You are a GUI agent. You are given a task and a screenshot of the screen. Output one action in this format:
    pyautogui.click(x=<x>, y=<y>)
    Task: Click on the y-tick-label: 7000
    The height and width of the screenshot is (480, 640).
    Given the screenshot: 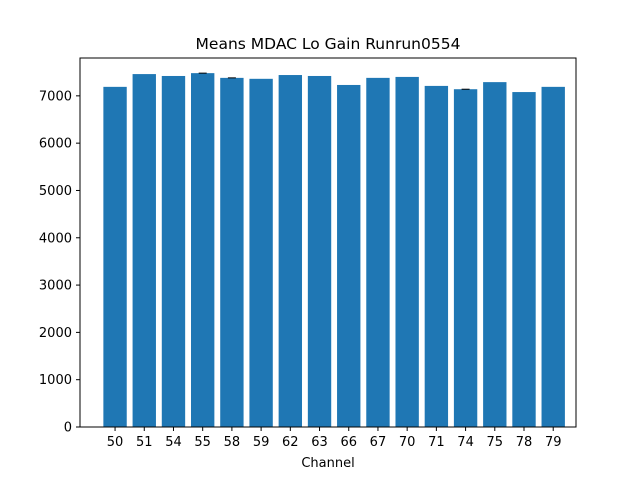 What is the action you would take?
    pyautogui.click(x=55, y=96)
    